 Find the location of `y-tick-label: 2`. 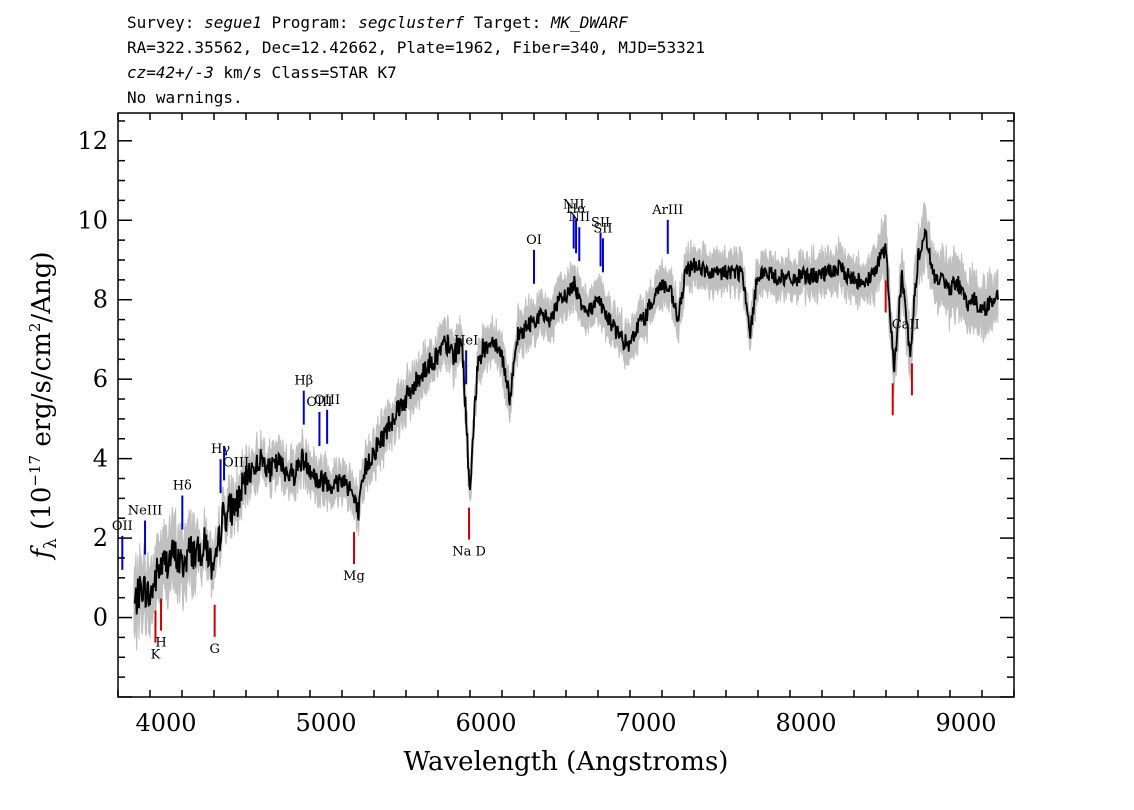

y-tick-label: 2 is located at coordinates (100, 538).